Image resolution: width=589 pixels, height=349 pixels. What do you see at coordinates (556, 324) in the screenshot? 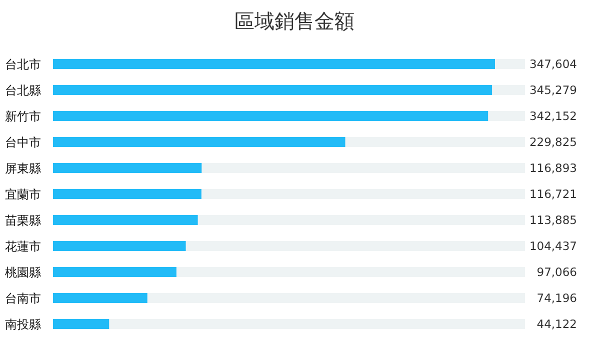
I see `data-label: 44,122` at bounding box center [556, 324].